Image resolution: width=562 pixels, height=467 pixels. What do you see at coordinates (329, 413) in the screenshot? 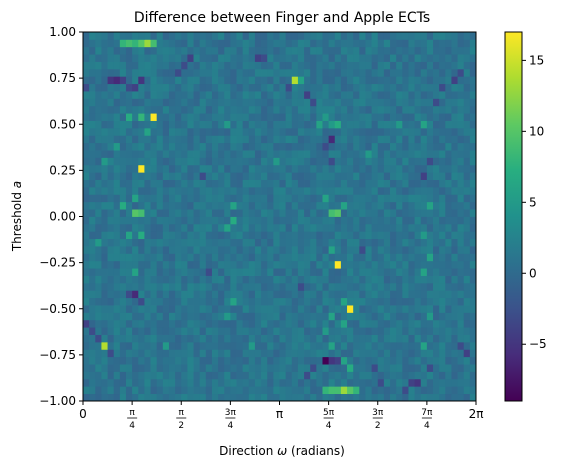
I see `x-tick-numerator: 5π` at bounding box center [329, 413].